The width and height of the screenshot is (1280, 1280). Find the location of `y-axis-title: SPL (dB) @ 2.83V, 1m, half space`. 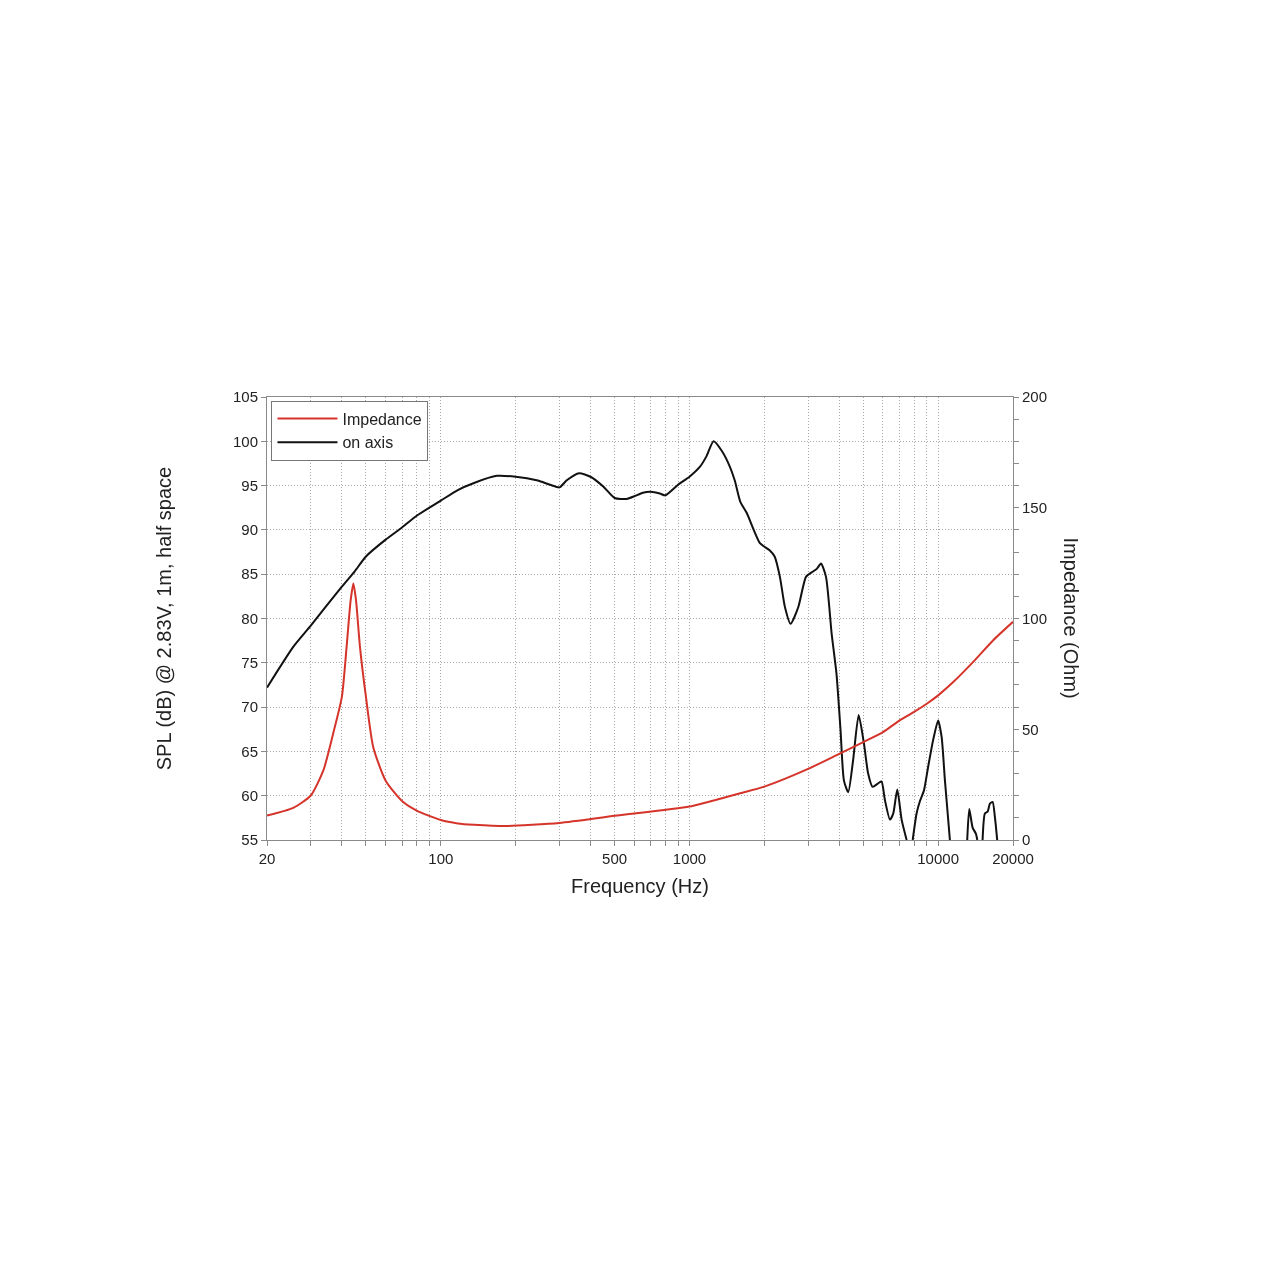

y-axis-title: SPL (dB) @ 2.83V, 1m, half space is located at coordinates (164, 618).